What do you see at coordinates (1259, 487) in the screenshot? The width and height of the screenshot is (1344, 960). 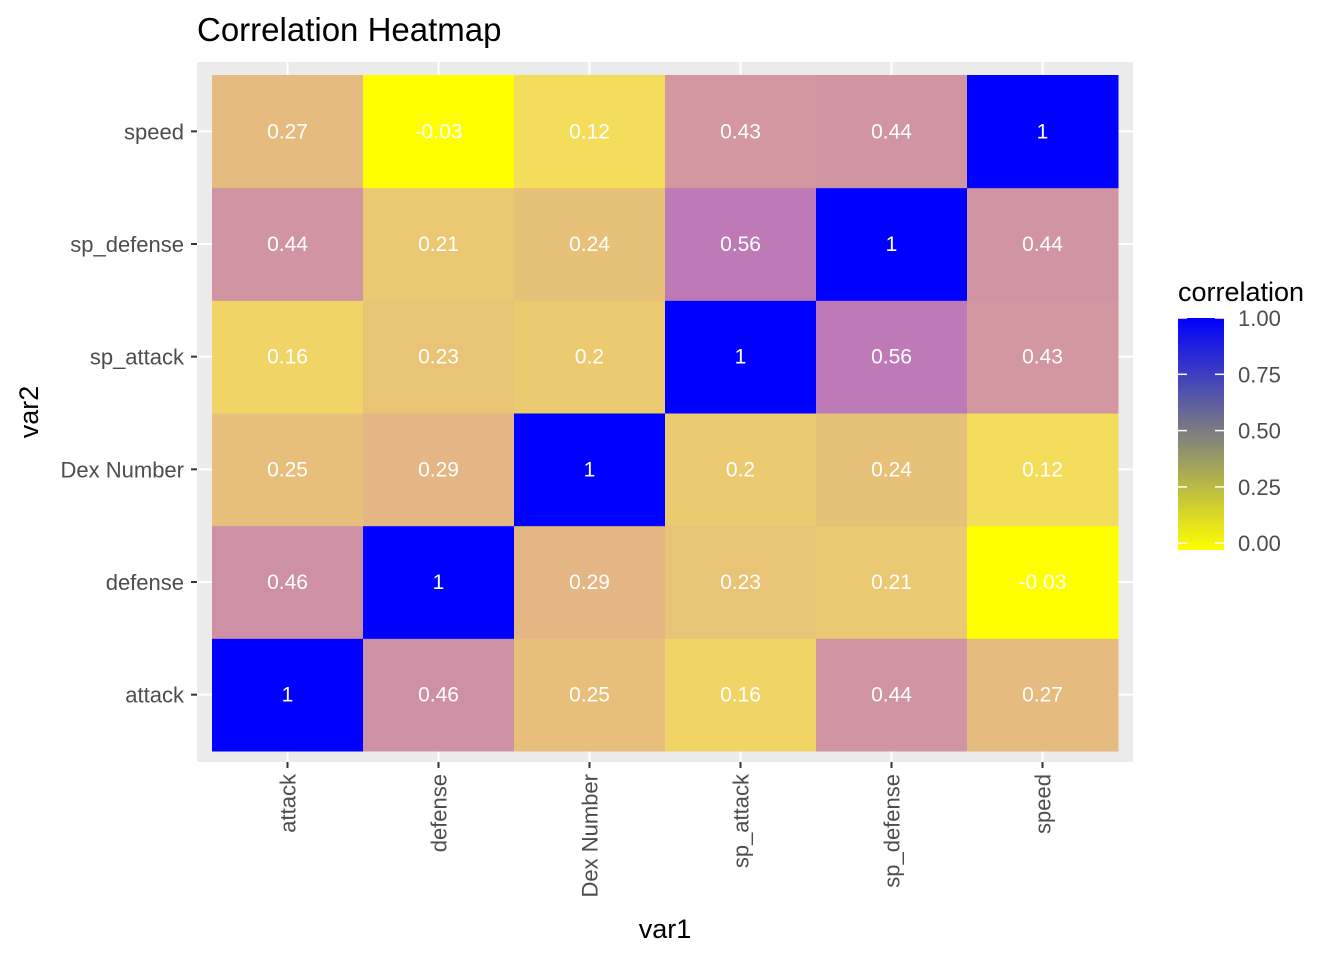 I see `legend-tick-label: 0.25` at bounding box center [1259, 487].